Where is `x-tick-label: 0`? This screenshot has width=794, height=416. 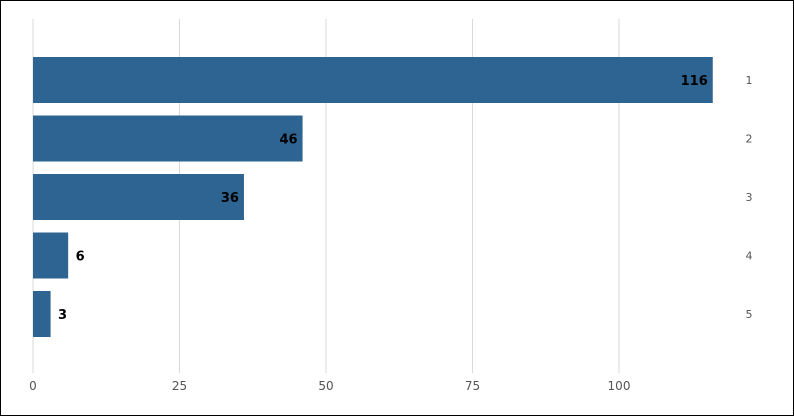 x-tick-label: 0 is located at coordinates (33, 386).